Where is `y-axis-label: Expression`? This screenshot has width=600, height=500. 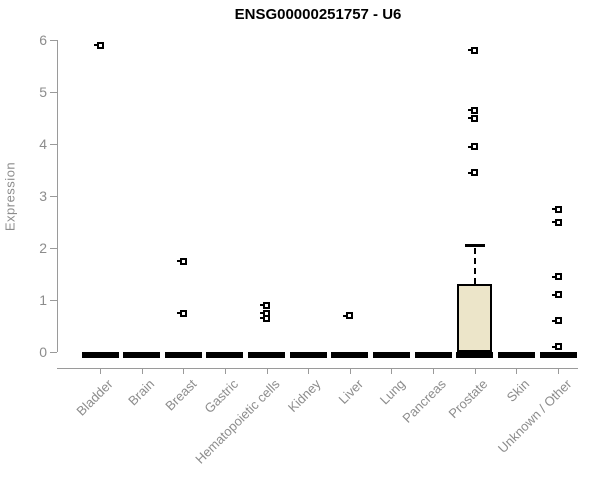 y-axis-label: Expression is located at coordinates (10, 196).